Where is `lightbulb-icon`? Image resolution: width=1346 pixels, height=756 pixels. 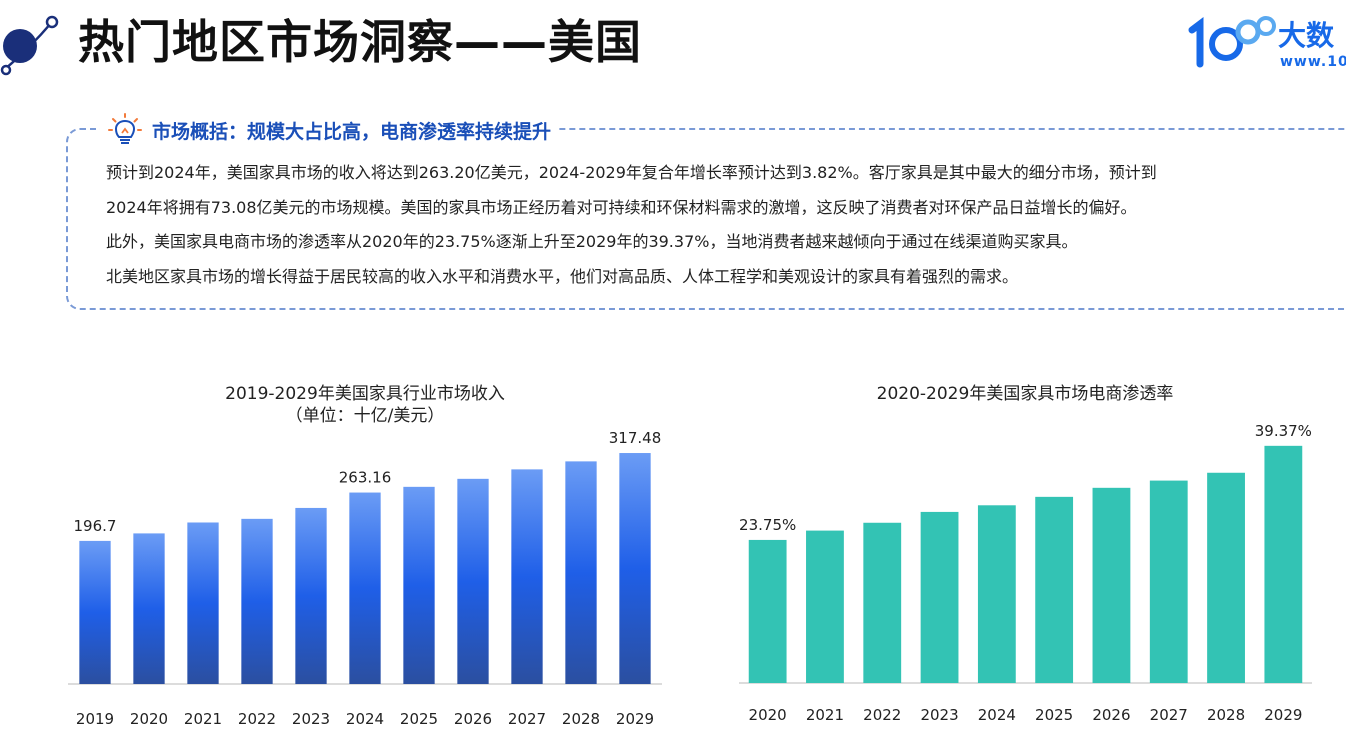 lightbulb-icon is located at coordinates (125, 128).